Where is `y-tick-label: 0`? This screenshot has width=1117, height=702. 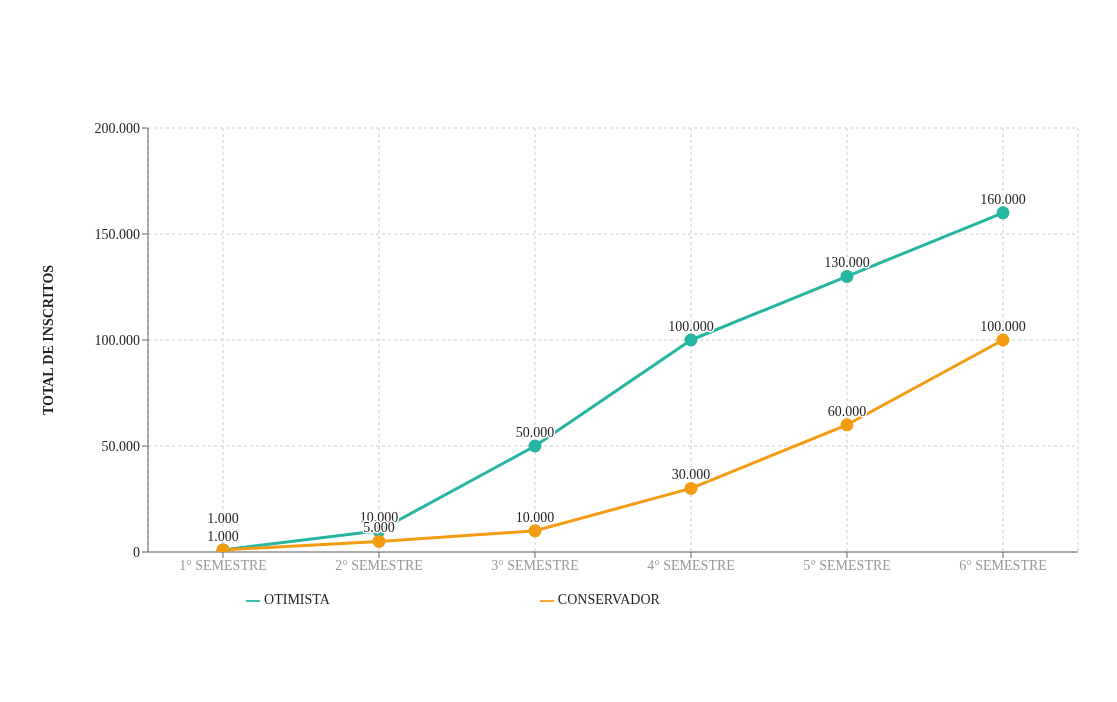
y-tick-label: 0 is located at coordinates (136, 552).